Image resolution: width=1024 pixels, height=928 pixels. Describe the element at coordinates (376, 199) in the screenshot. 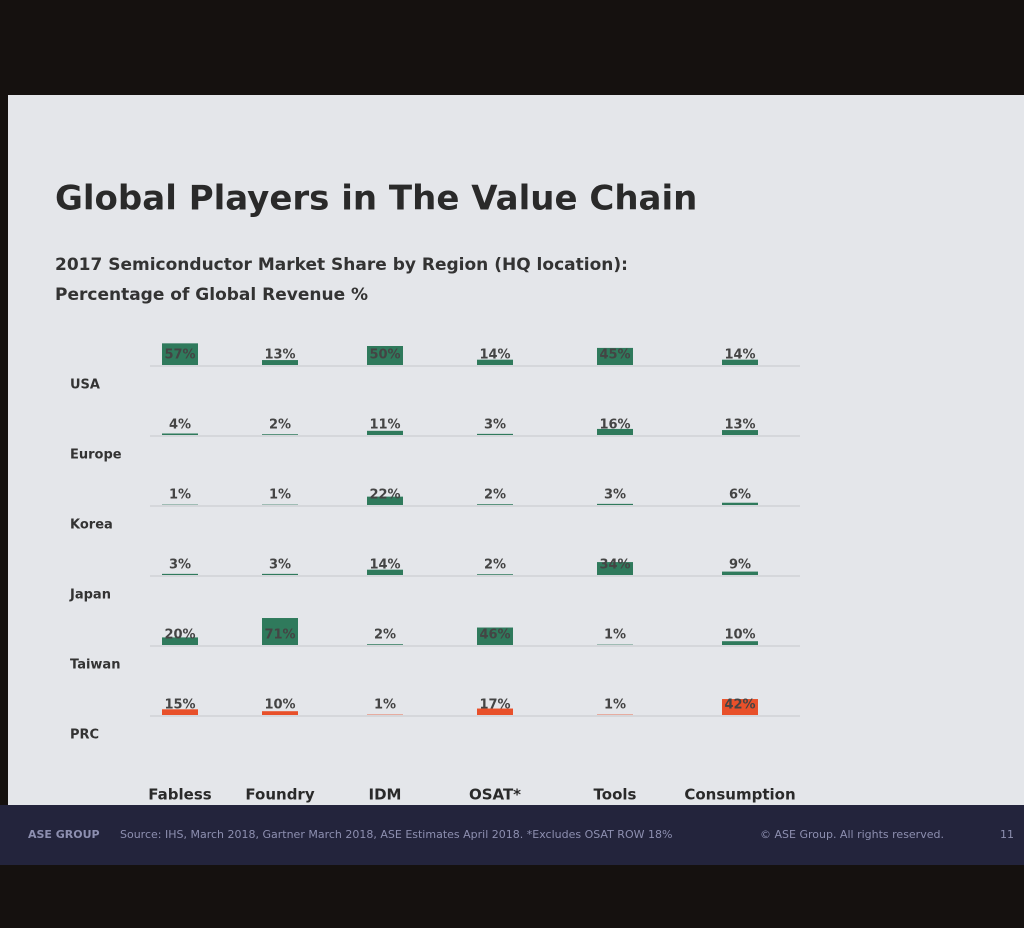

I see `chart-title: Global Players in The Value Chain` at that location.